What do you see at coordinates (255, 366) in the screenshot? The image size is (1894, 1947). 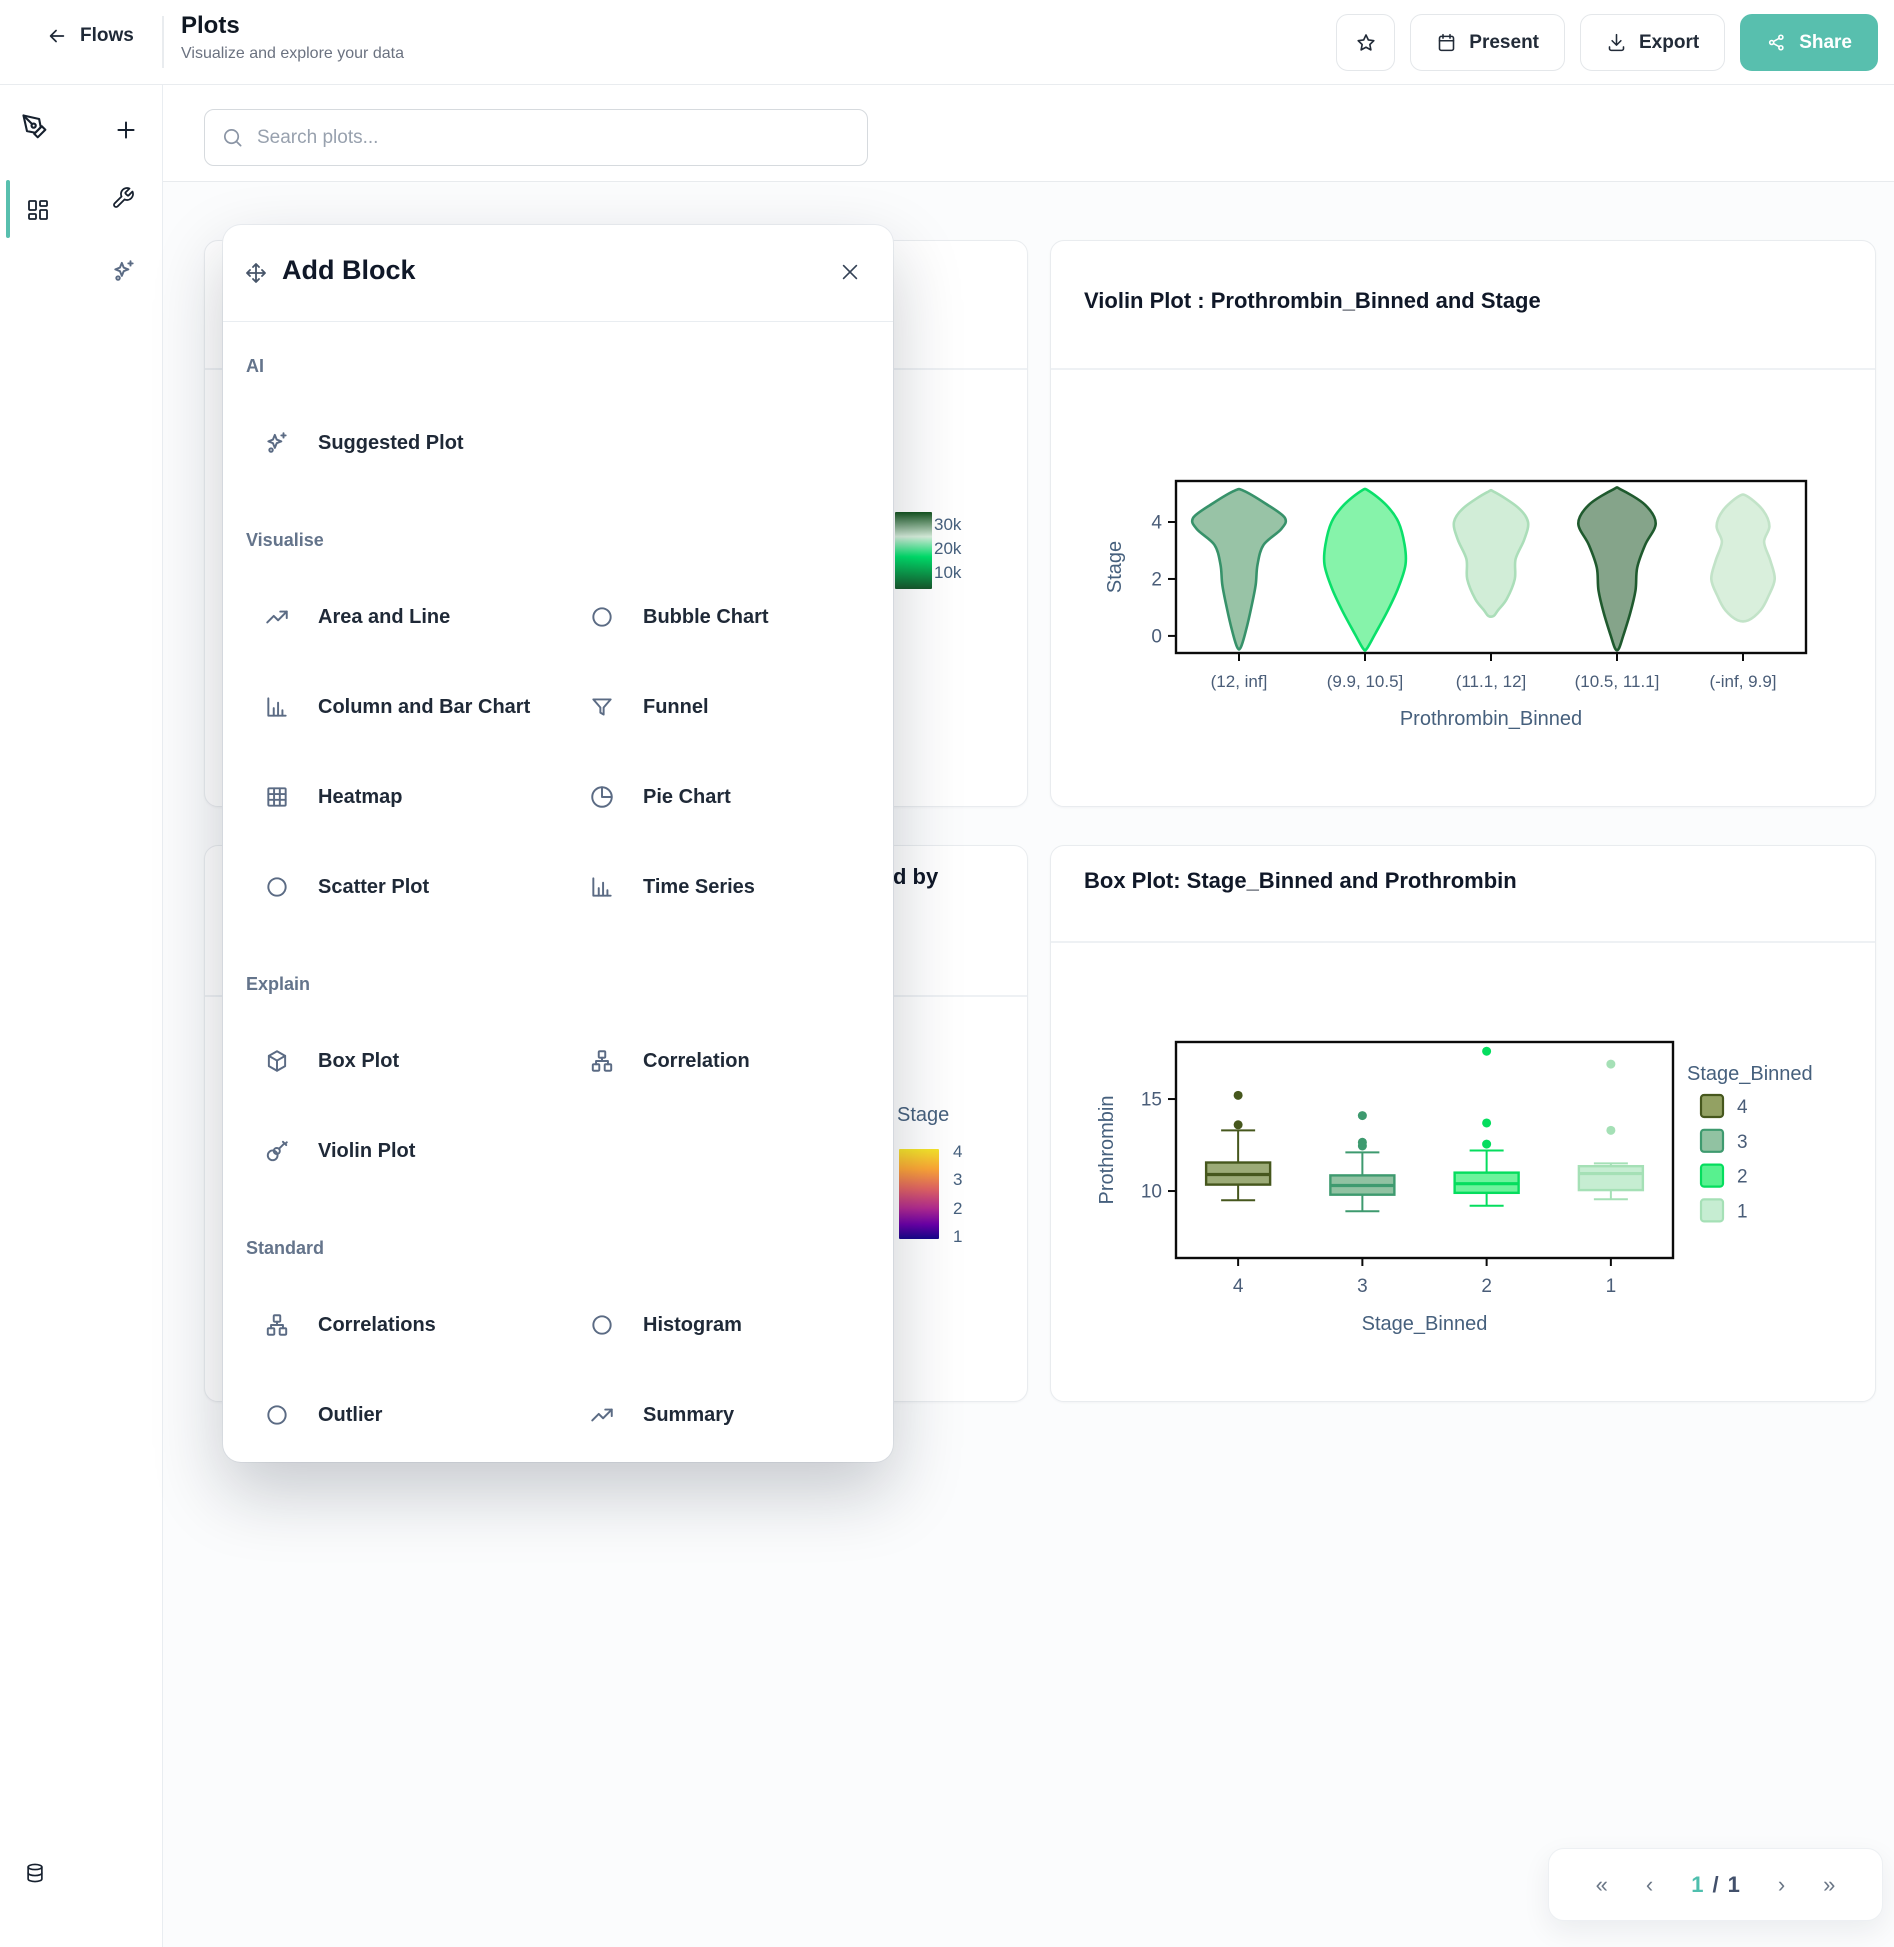 I see `modal-section-label-ai: AI` at bounding box center [255, 366].